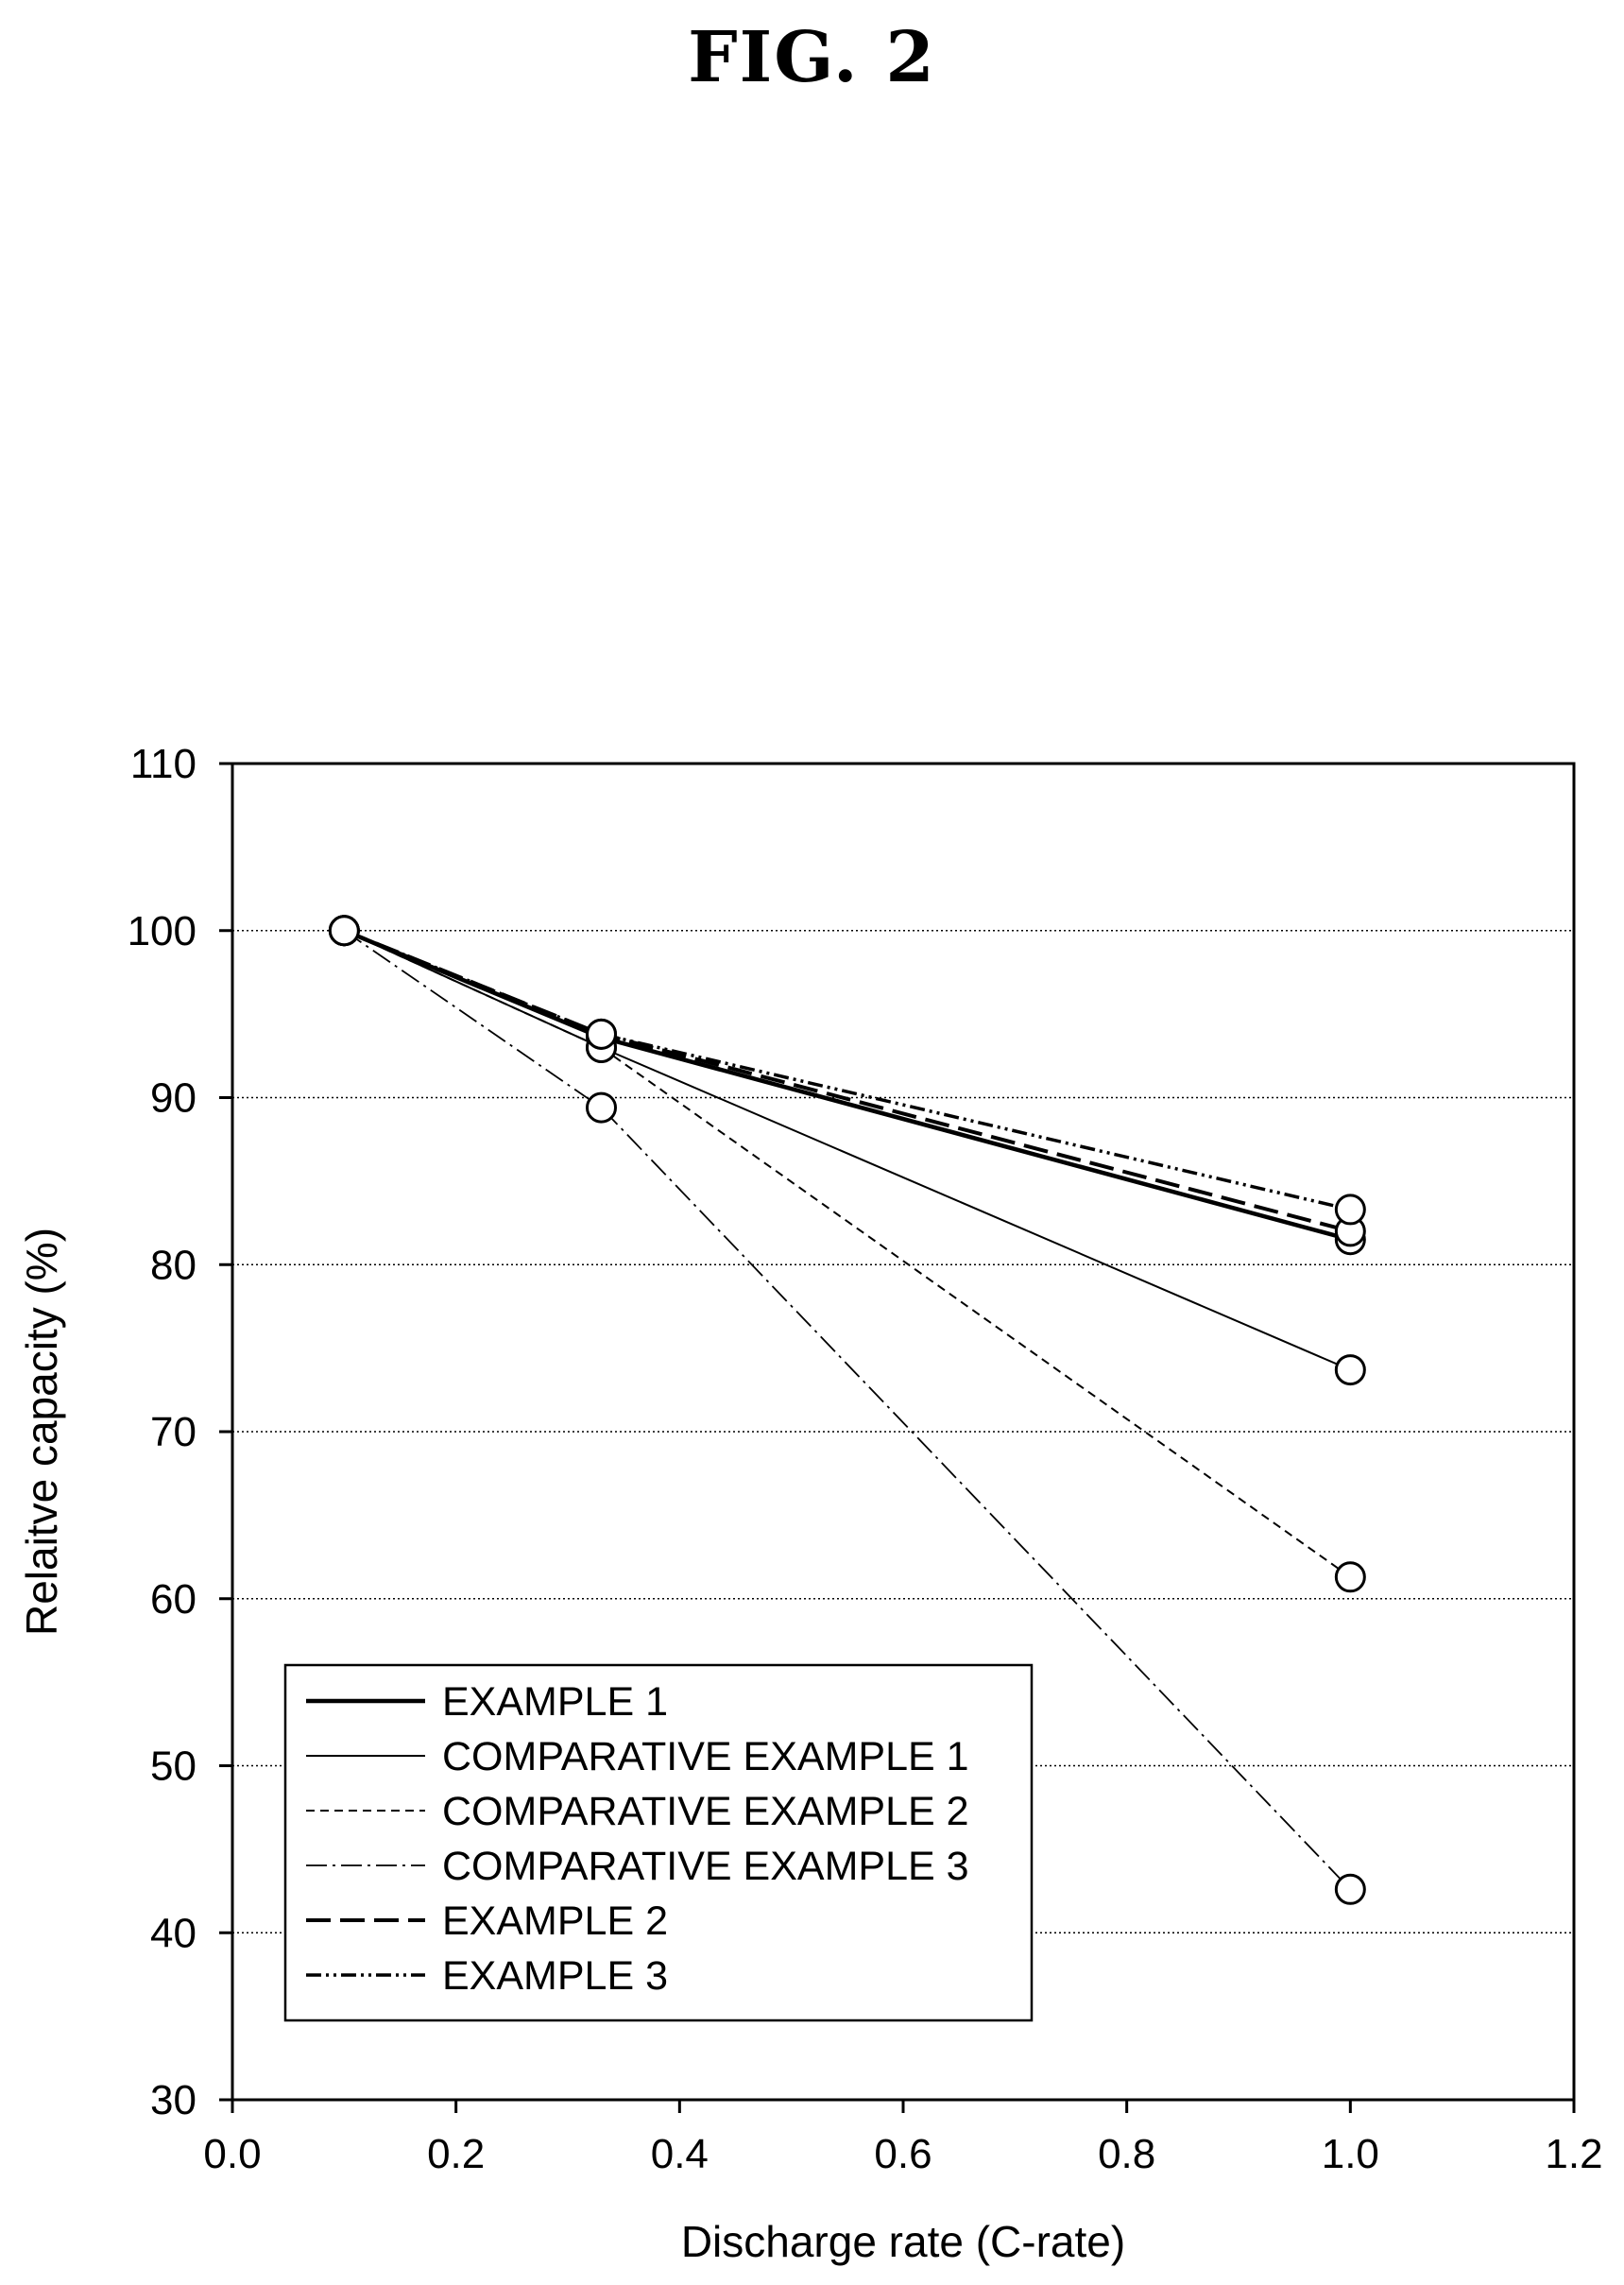 Image resolution: width=1624 pixels, height=2285 pixels. Describe the element at coordinates (555, 1702) in the screenshot. I see `legend-label-1: EXAMPLE 1` at that location.